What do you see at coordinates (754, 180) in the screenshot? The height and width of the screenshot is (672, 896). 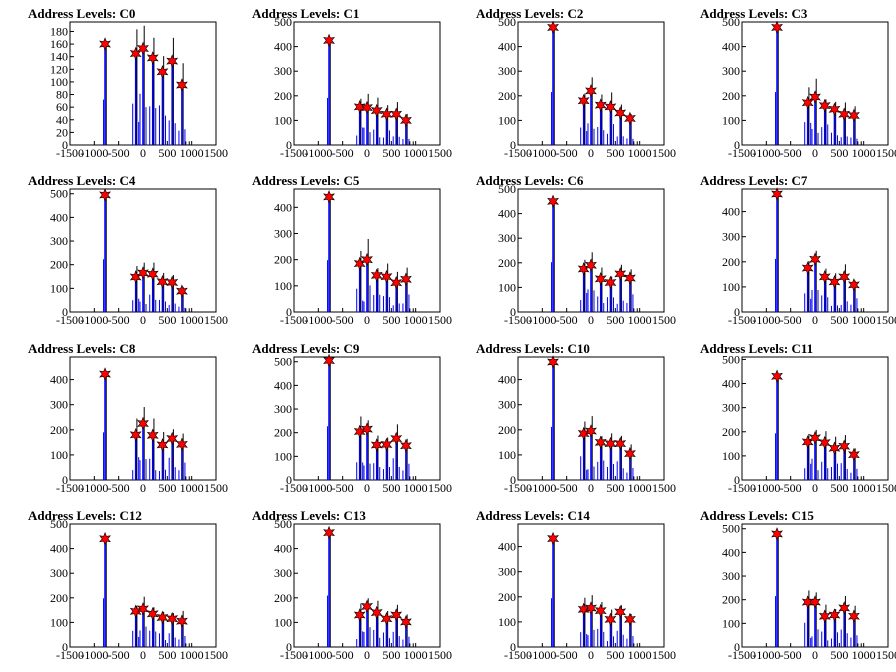 I see `chart-title: Address Levels: C7` at bounding box center [754, 180].